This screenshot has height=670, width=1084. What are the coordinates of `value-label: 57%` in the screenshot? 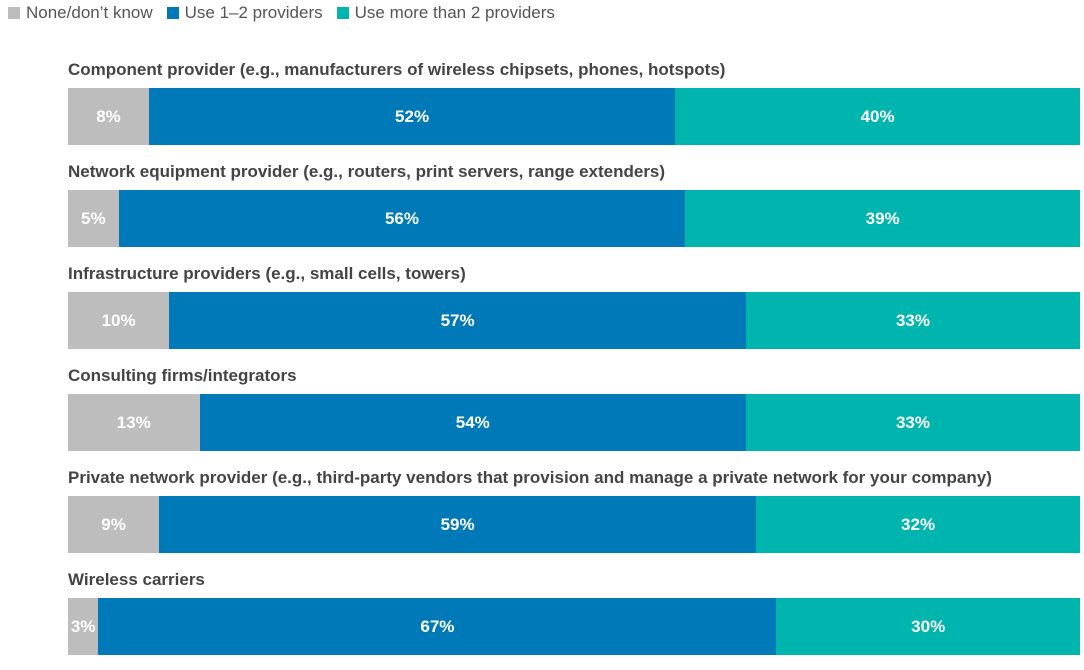 It's located at (457, 320).